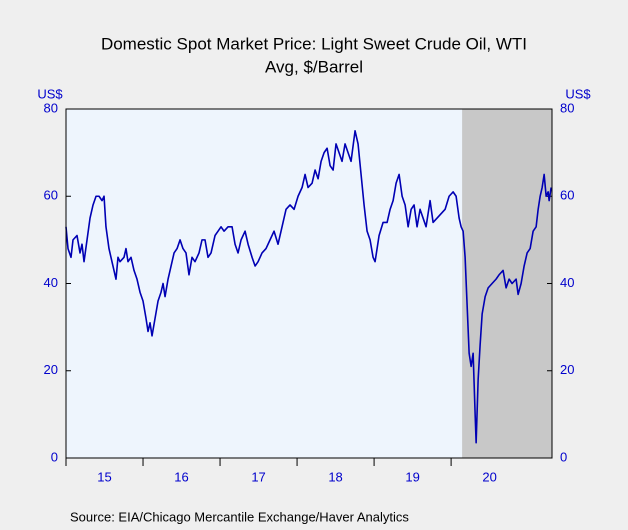 This screenshot has height=530, width=628. I want to click on y-axis-label: US$, so click(50, 93).